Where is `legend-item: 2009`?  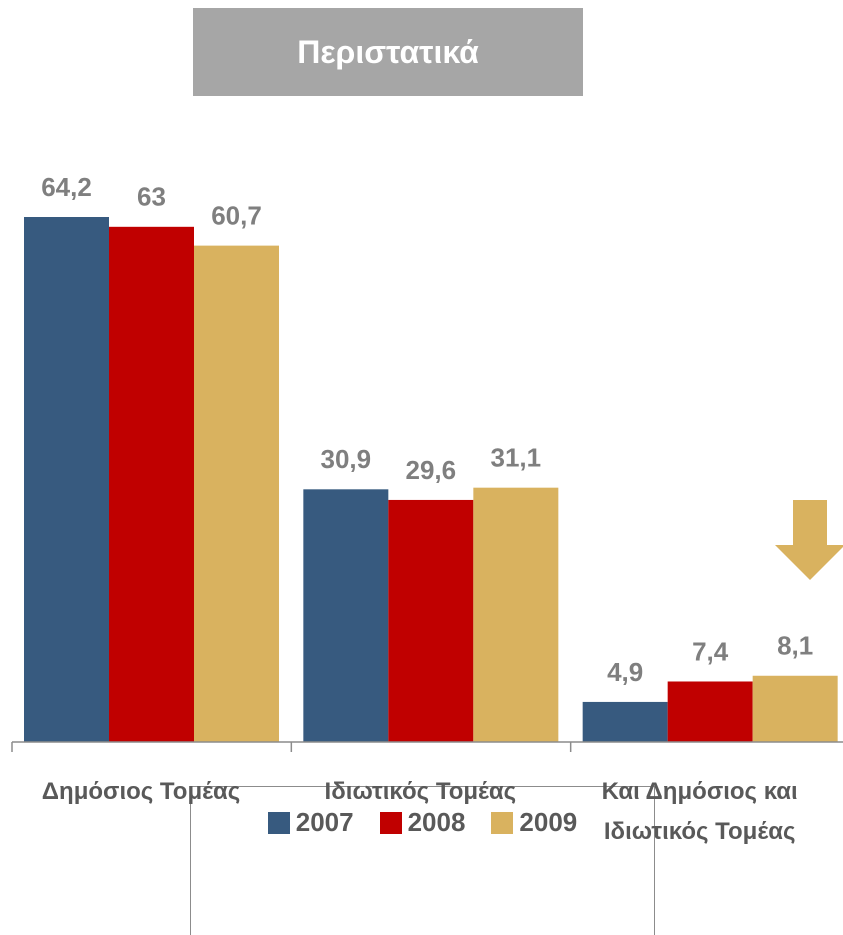
legend-item: 2009 is located at coordinates (534, 822).